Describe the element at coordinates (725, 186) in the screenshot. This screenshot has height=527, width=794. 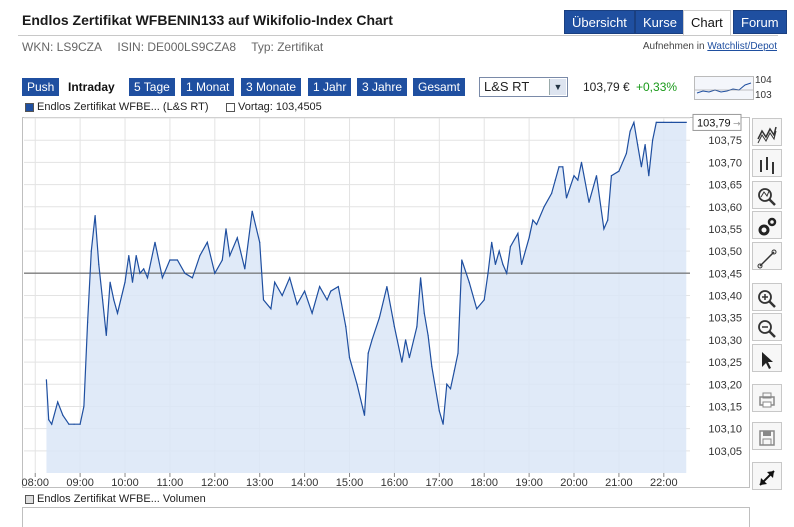
I see `y-tick-label: 103,65` at that location.